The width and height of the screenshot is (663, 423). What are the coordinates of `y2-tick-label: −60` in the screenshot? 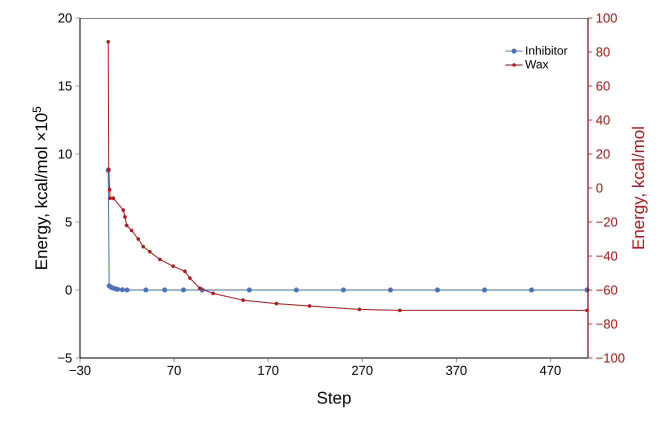 It's located at (607, 290).